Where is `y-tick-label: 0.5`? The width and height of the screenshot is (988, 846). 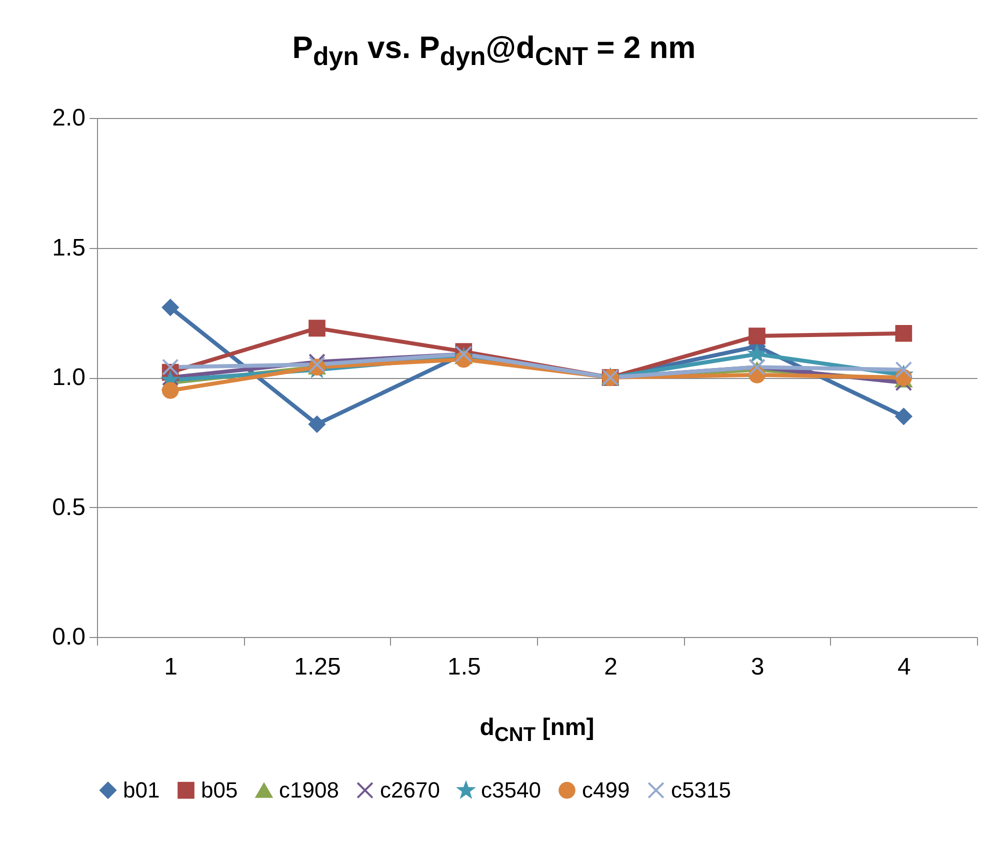 y-tick-label: 0.5 is located at coordinates (69, 507).